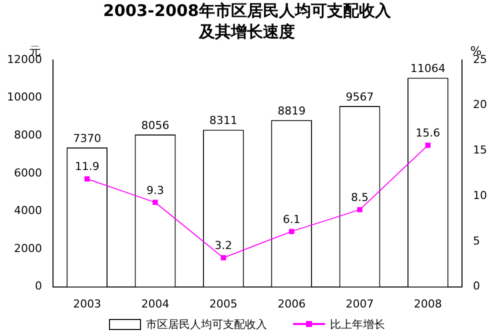  What do you see at coordinates (223, 245) in the screenshot?
I see `data-label: 3.2` at bounding box center [223, 245].